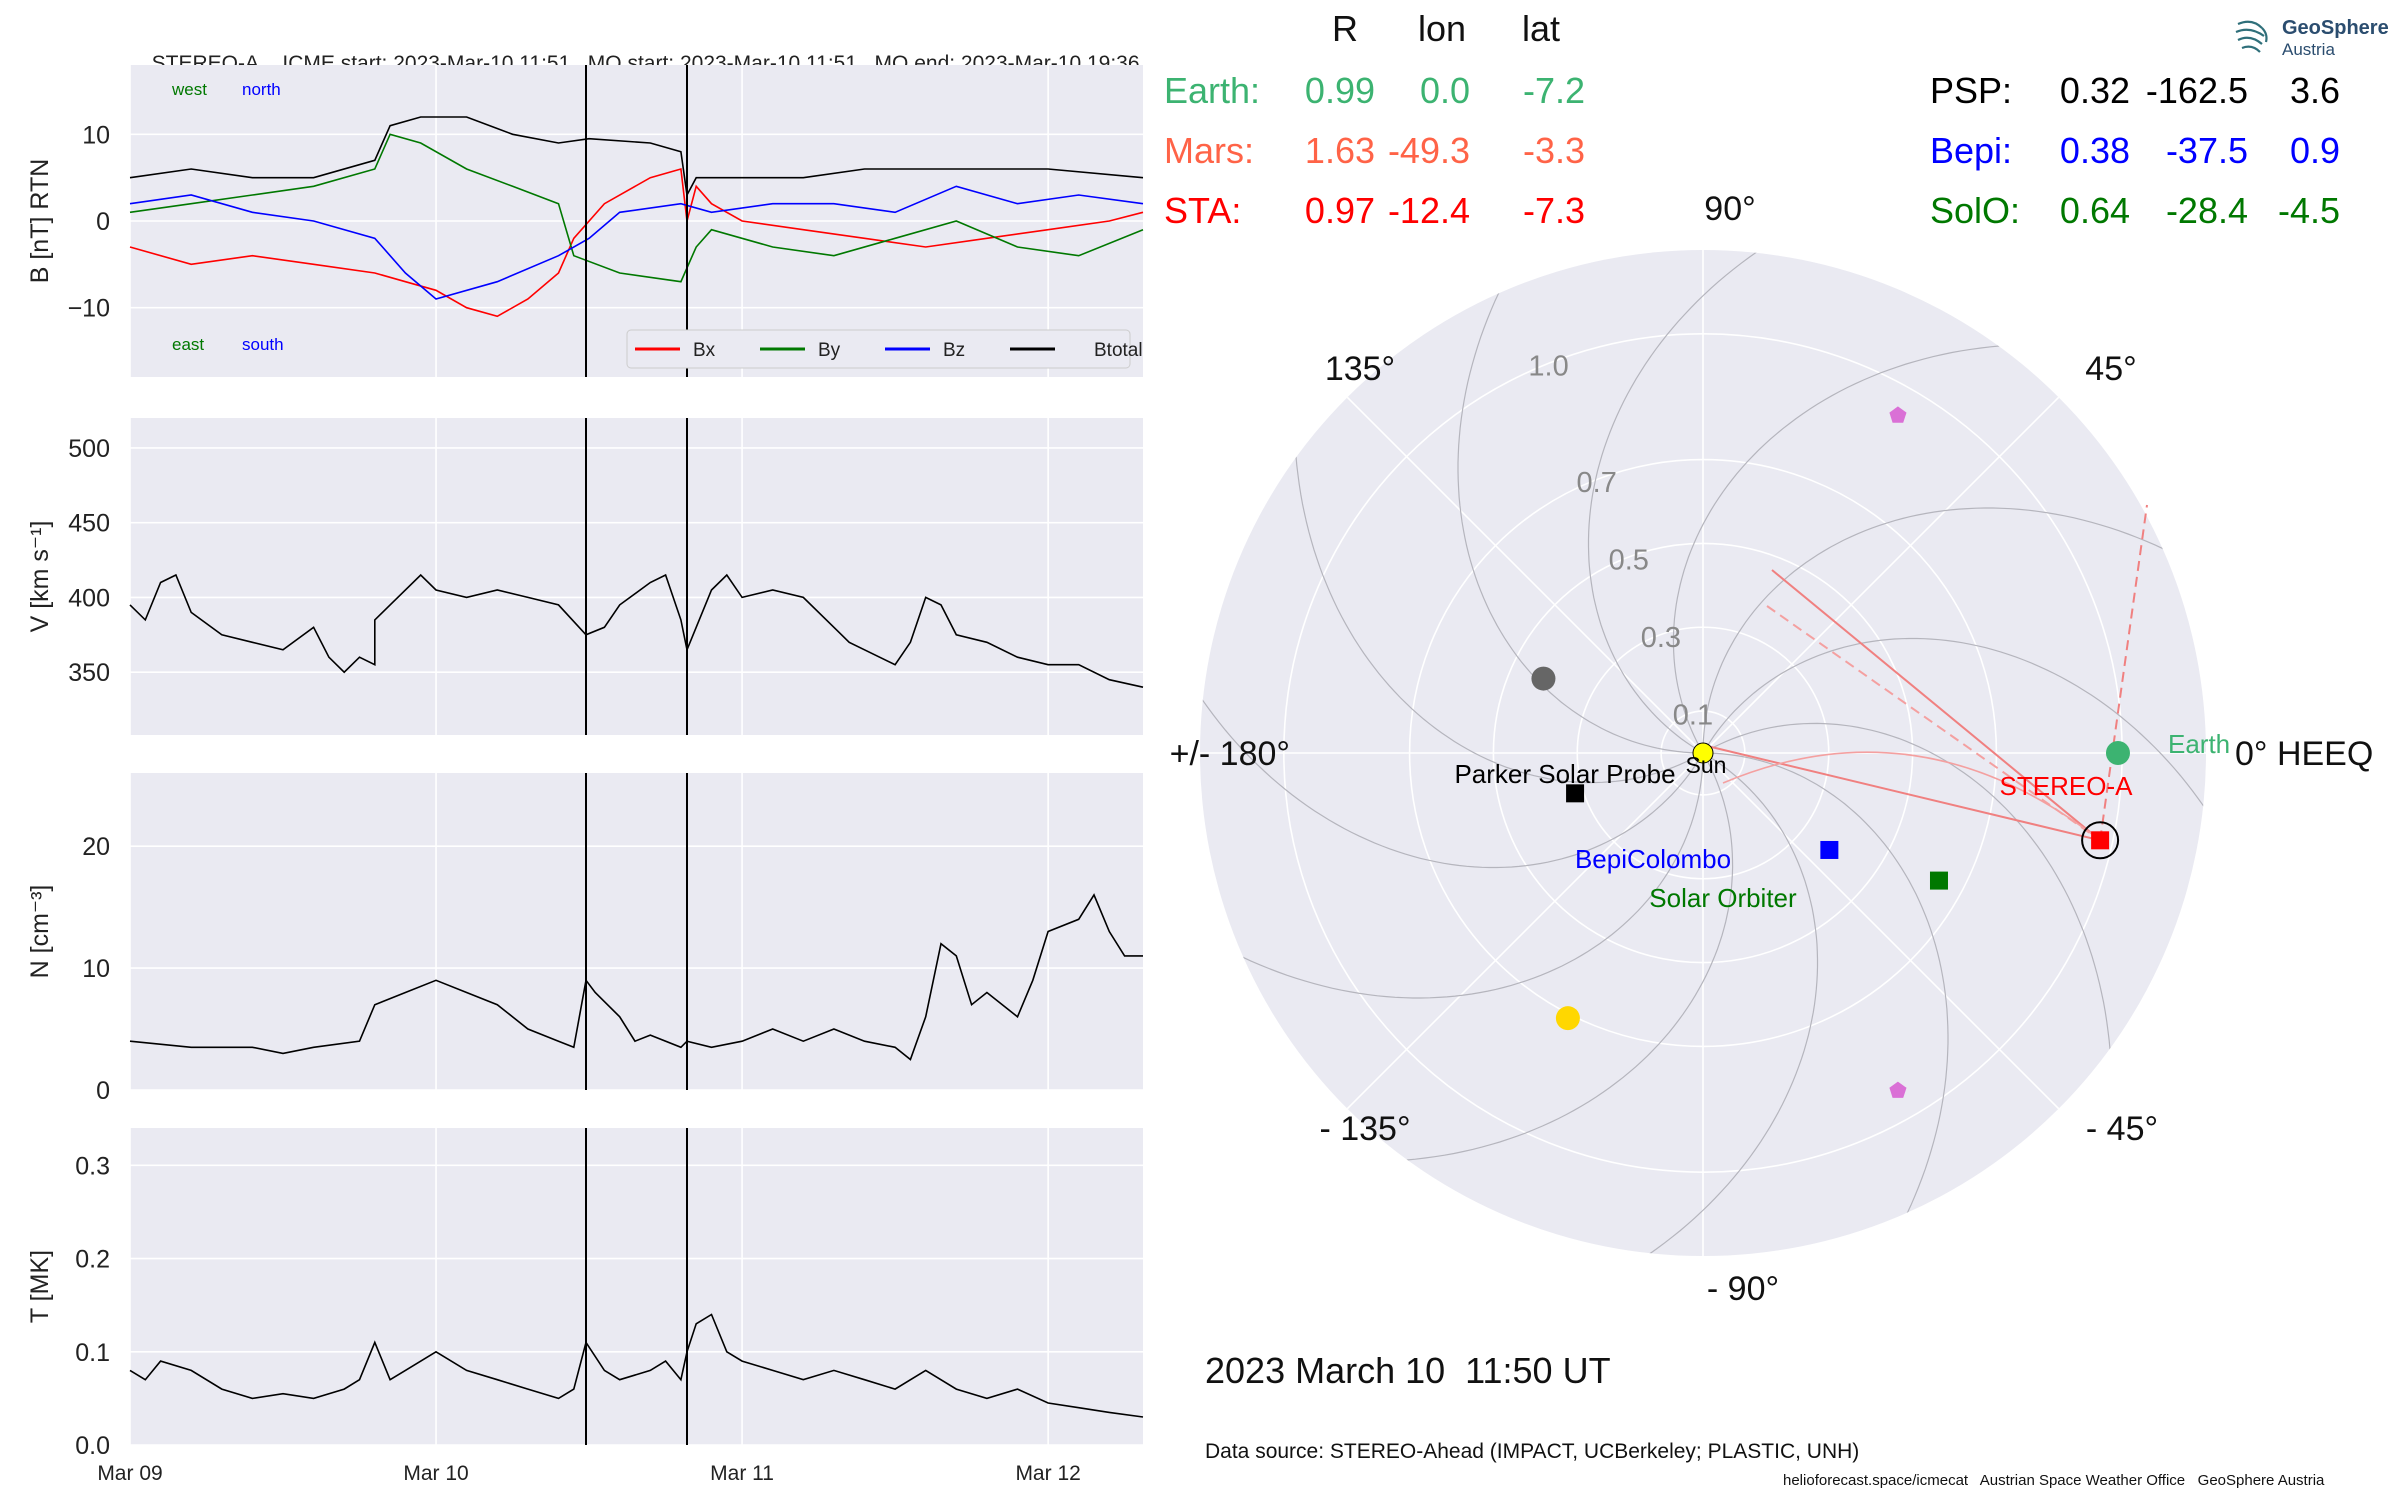 This screenshot has height=1500, width=2400. What do you see at coordinates (704, 350) in the screenshot?
I see `legend-label-bx: Bx` at bounding box center [704, 350].